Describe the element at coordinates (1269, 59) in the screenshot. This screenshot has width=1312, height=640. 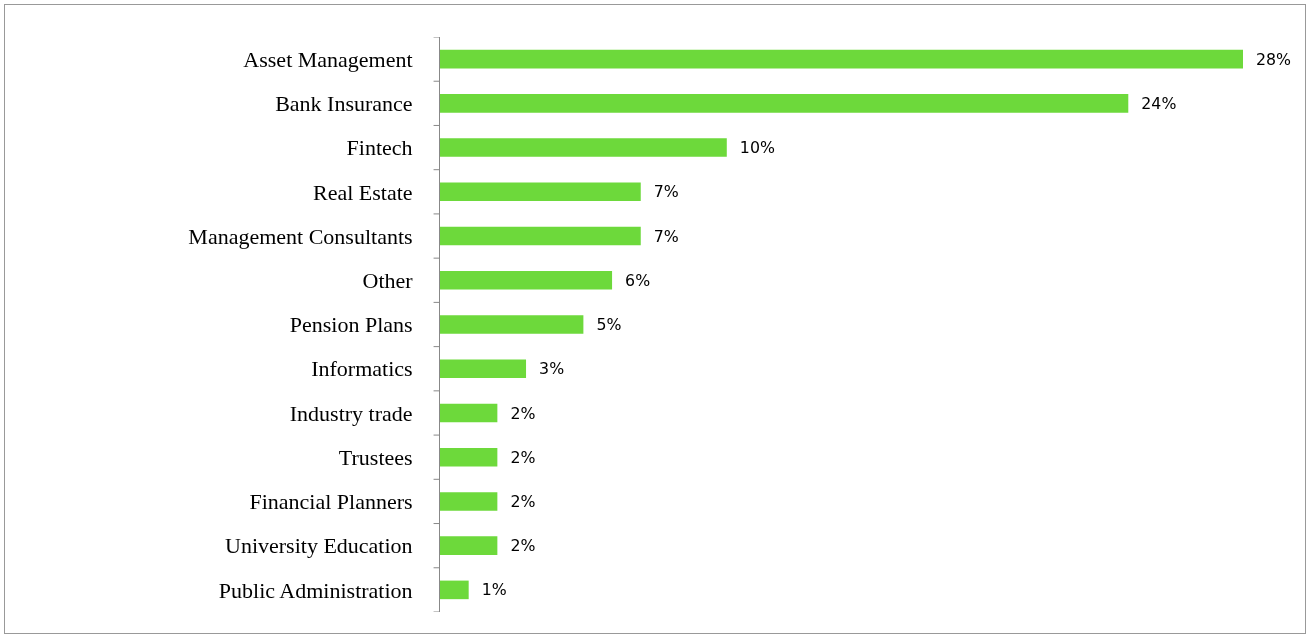
I see `data-label: 28%` at that location.